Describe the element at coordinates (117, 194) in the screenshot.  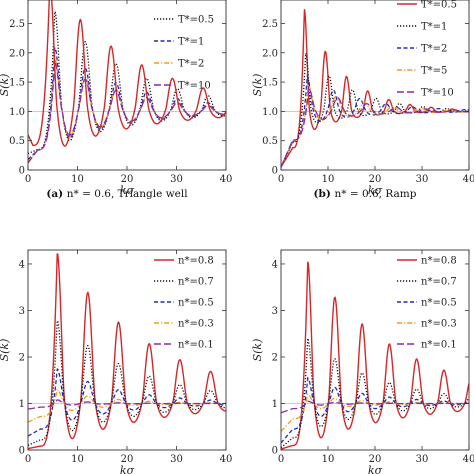
I see `panel-caption: (a) n* = 0.6, Triangle well` at that location.